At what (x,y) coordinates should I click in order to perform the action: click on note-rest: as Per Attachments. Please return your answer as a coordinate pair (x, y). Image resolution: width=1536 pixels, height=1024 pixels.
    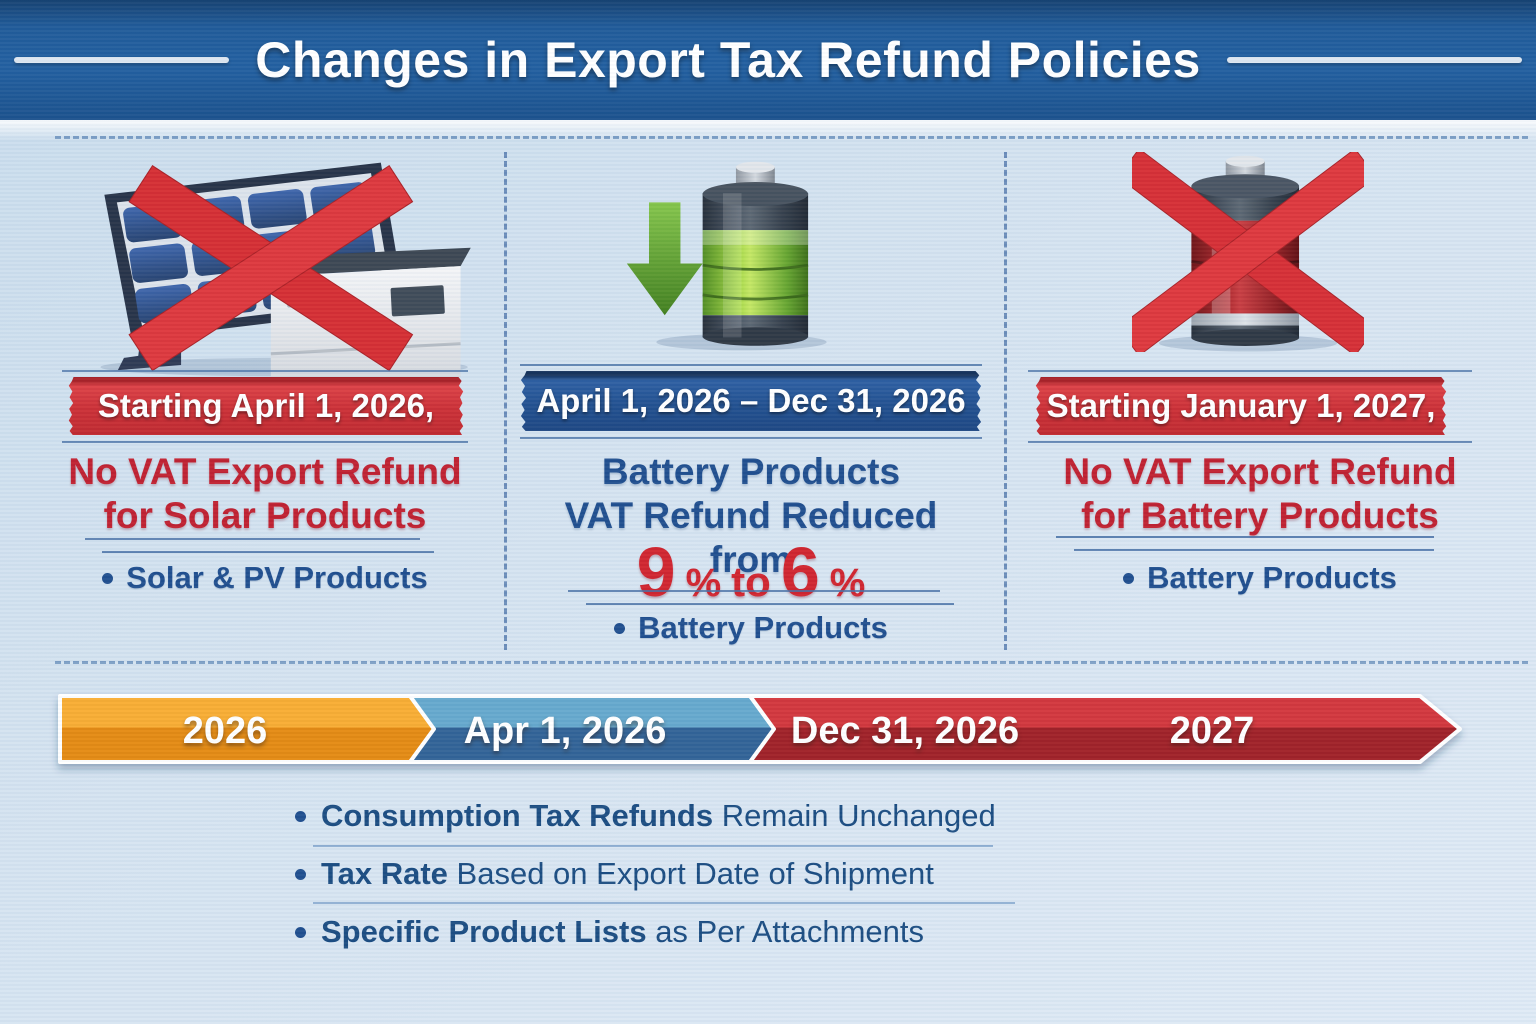
    Looking at the image, I should click on (785, 931).